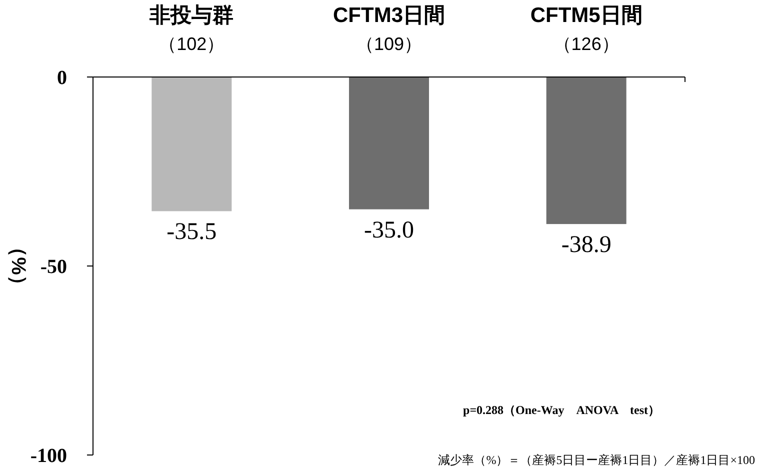 The width and height of the screenshot is (760, 471). What do you see at coordinates (389, 44) in the screenshot?
I see `text: （109）` at bounding box center [389, 44].